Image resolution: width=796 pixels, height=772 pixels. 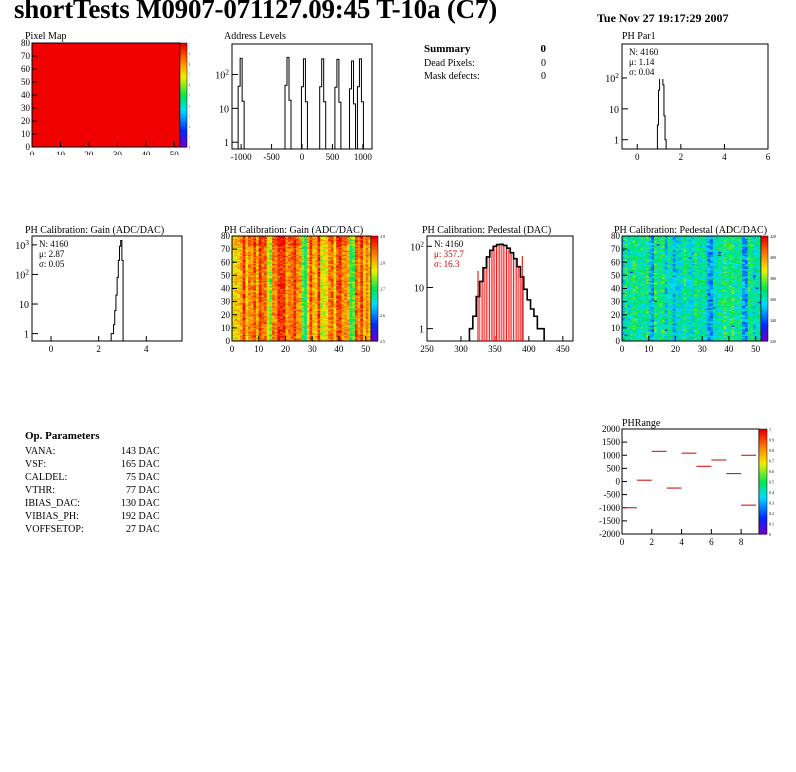 I want to click on y-tick-label: 0, so click(x=228, y=341).